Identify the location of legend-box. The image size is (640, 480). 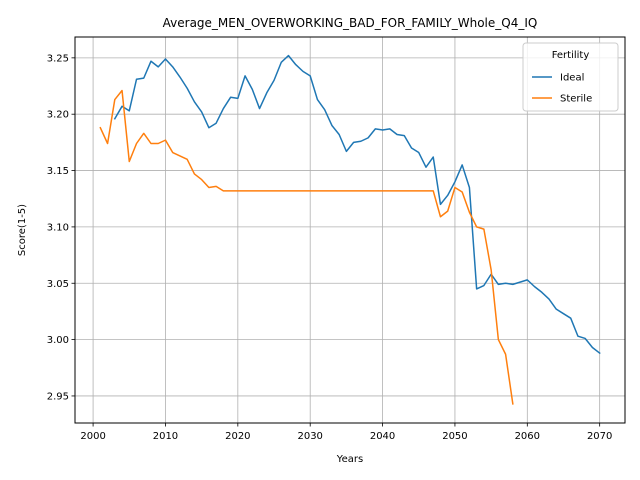
(570, 77).